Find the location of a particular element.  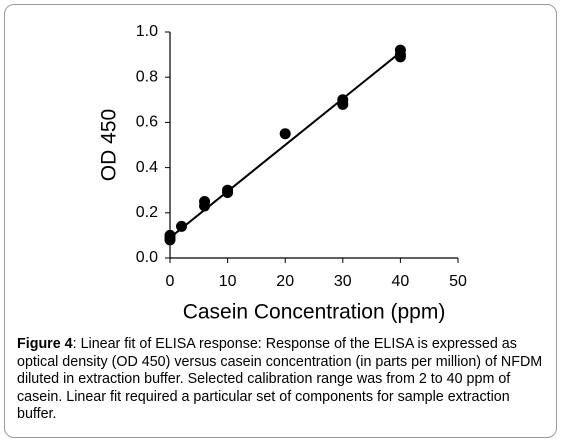

y-tick-label: 0.4 is located at coordinates (147, 167).